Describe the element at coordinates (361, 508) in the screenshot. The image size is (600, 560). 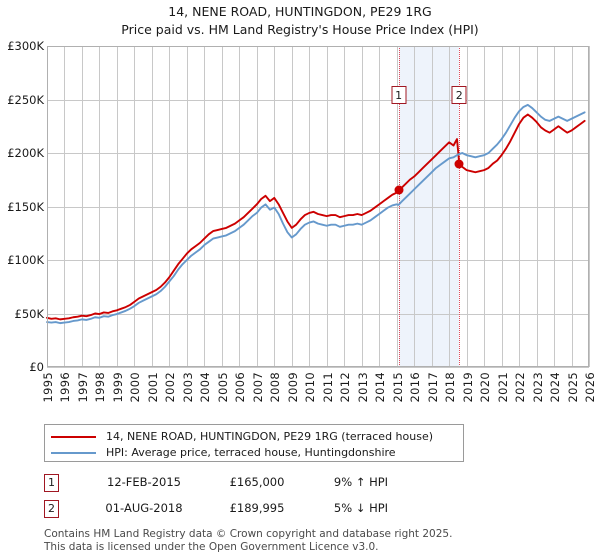
I see `transaction-hpi-delta: 5% ↓ HPI` at that location.